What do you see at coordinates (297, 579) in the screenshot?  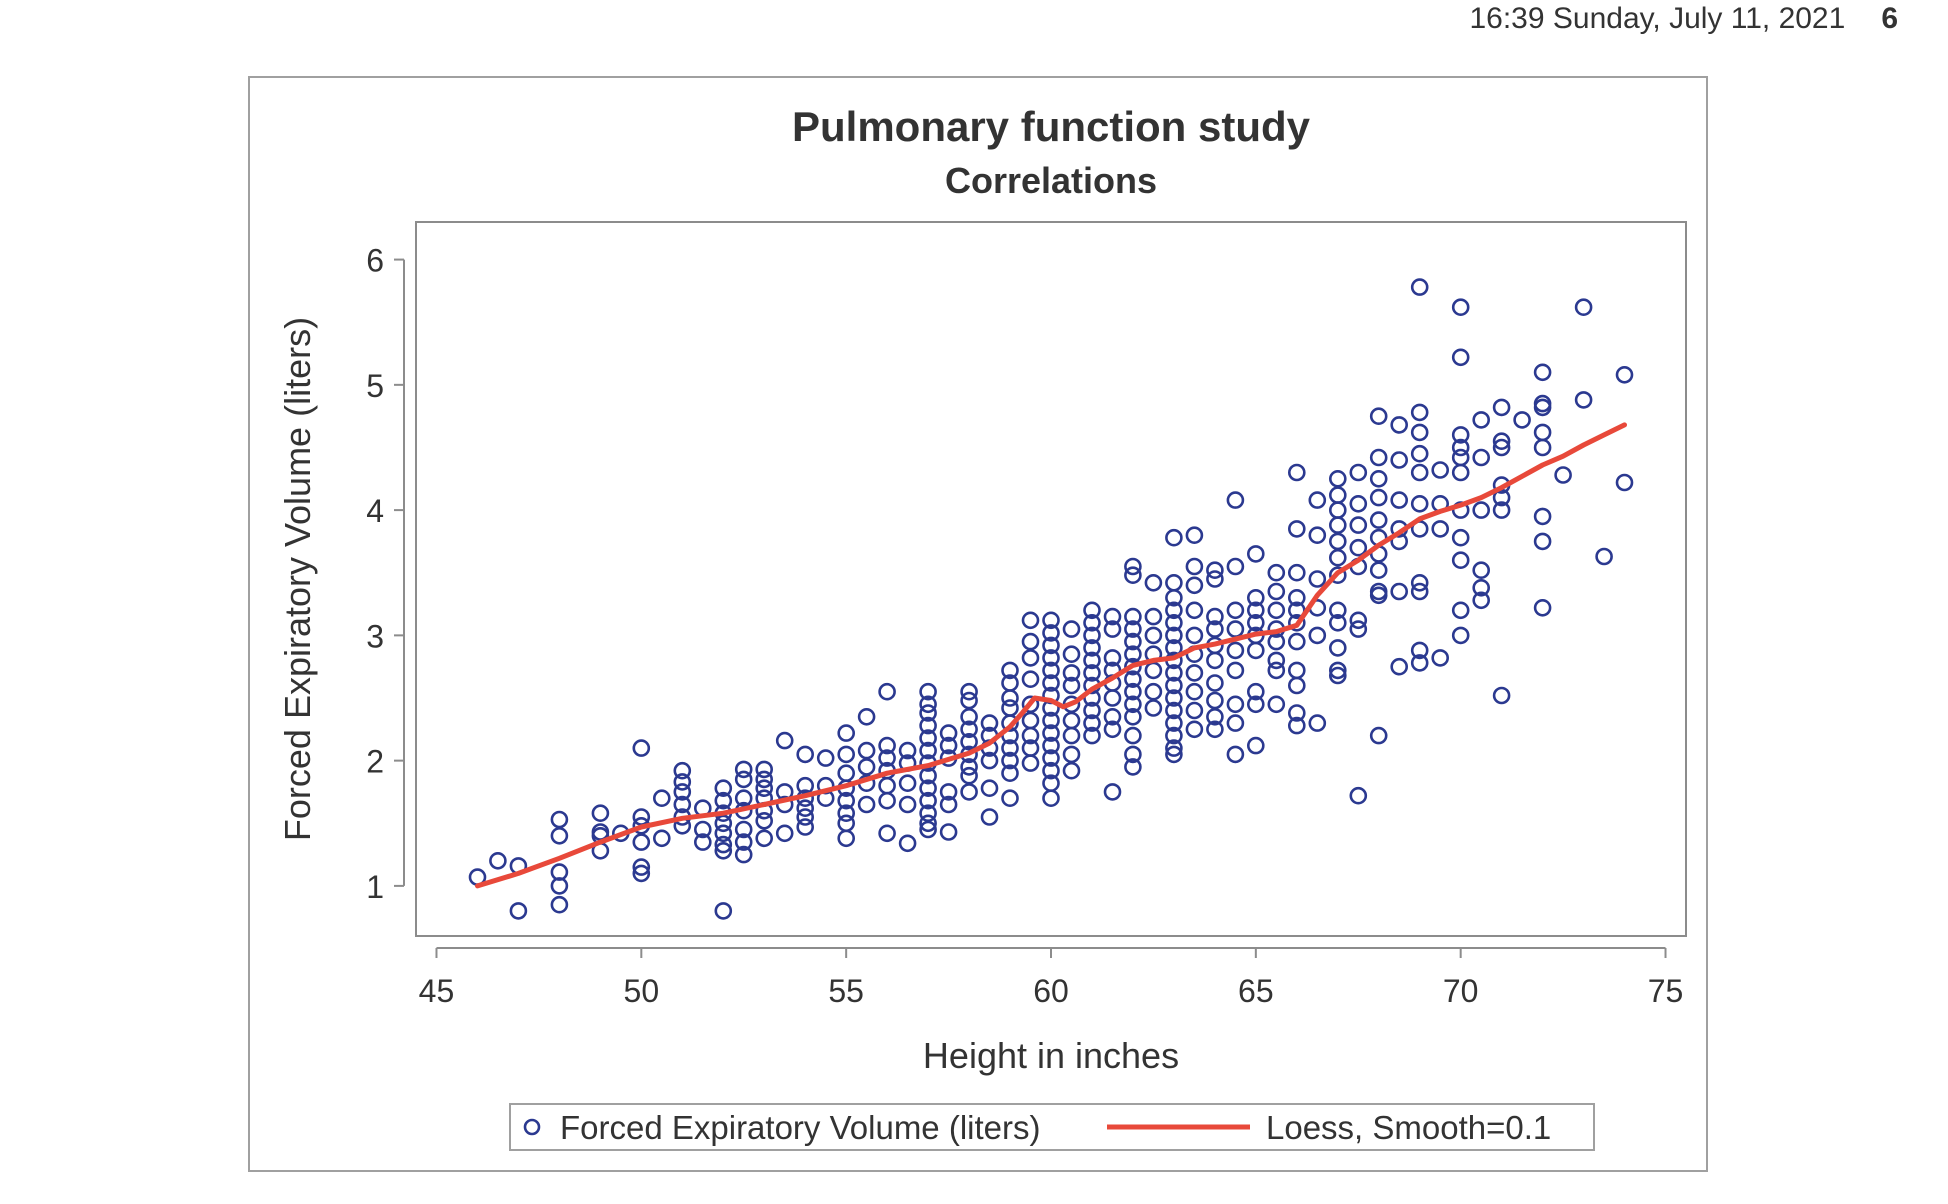 I see `y-axis-label: Forced Expiratory Volume (liters)` at bounding box center [297, 579].